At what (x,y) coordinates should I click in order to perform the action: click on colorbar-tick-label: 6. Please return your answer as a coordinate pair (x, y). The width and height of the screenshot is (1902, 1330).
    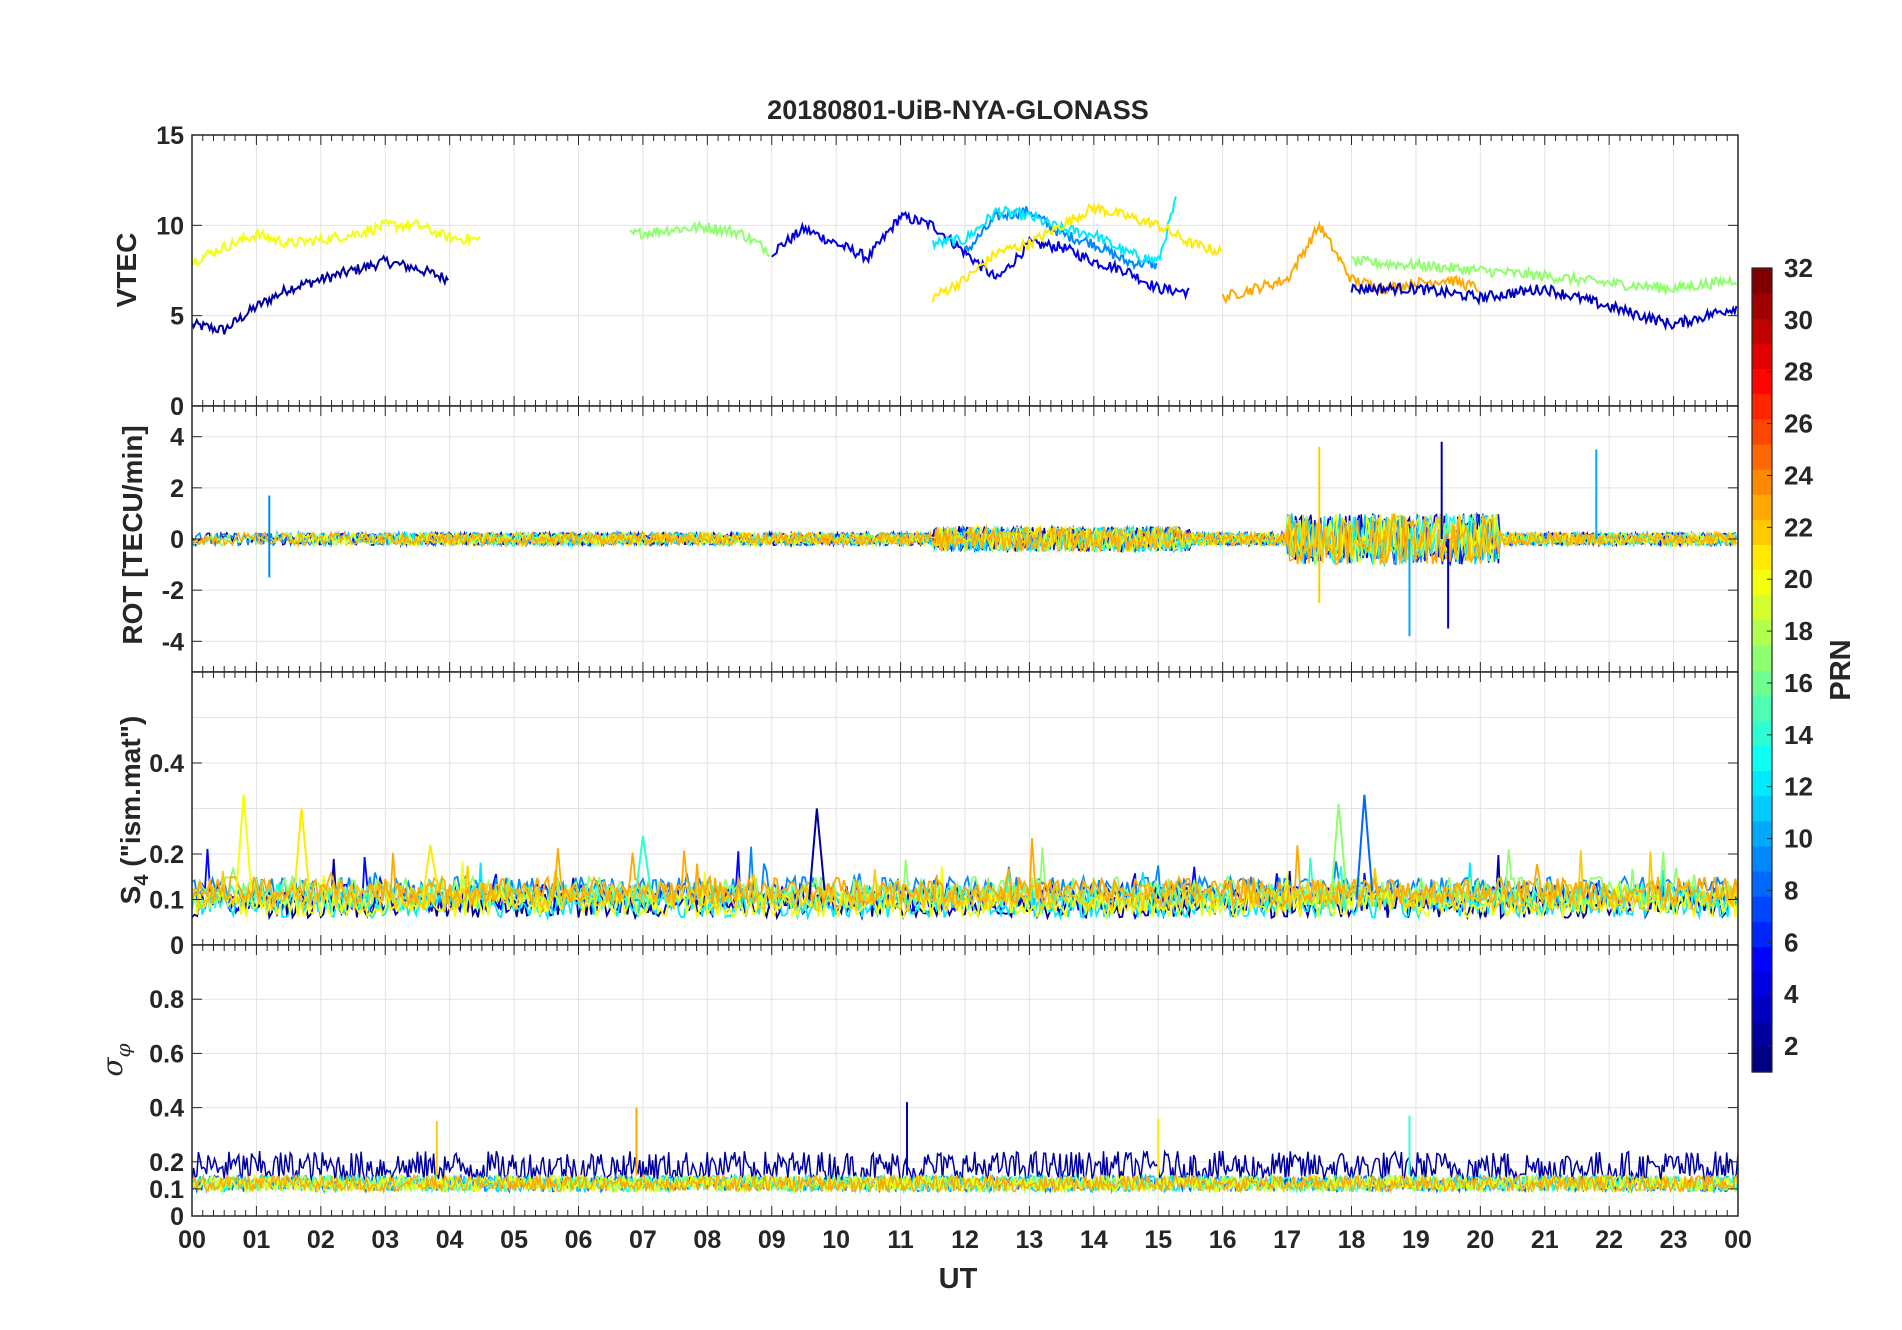
    Looking at the image, I should click on (1791, 942).